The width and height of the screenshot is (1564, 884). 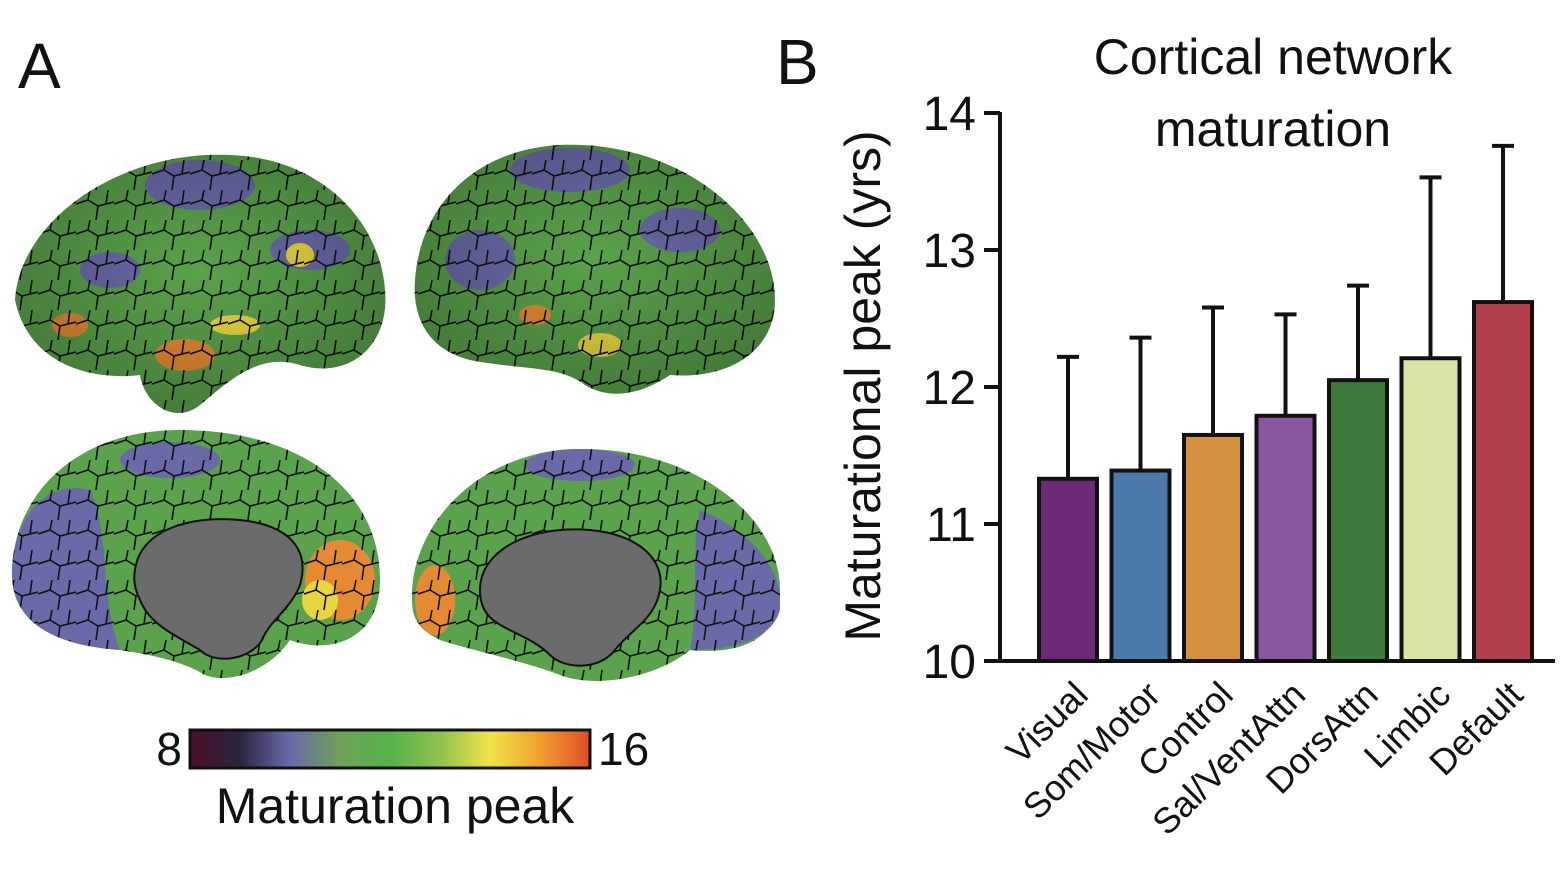 What do you see at coordinates (1140, 565) in the screenshot?
I see `bar-som-motor` at bounding box center [1140, 565].